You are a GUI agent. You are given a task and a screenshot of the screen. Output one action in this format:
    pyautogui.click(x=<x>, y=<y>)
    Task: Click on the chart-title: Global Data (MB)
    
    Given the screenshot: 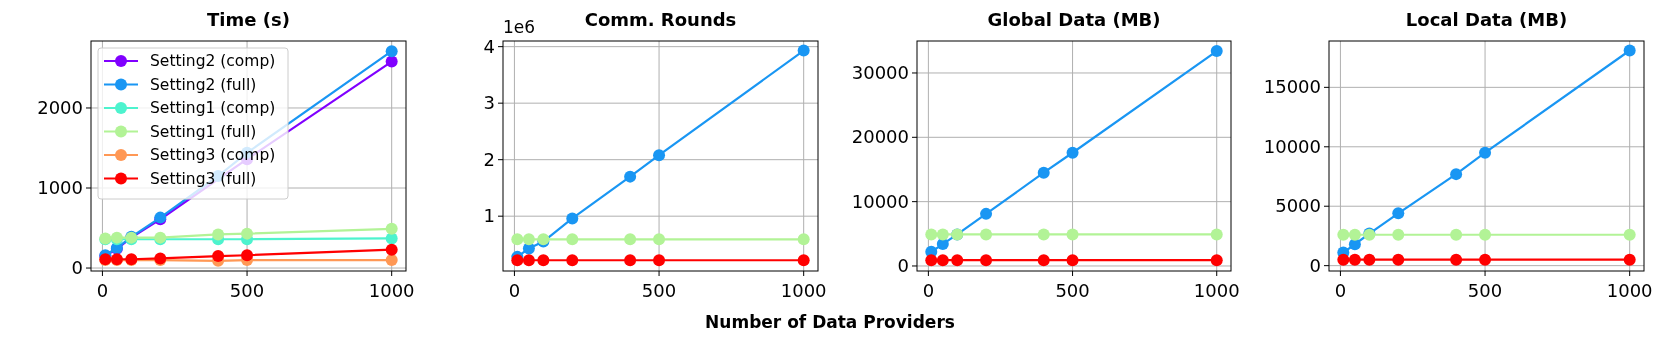 What is the action you would take?
    pyautogui.click(x=1074, y=19)
    